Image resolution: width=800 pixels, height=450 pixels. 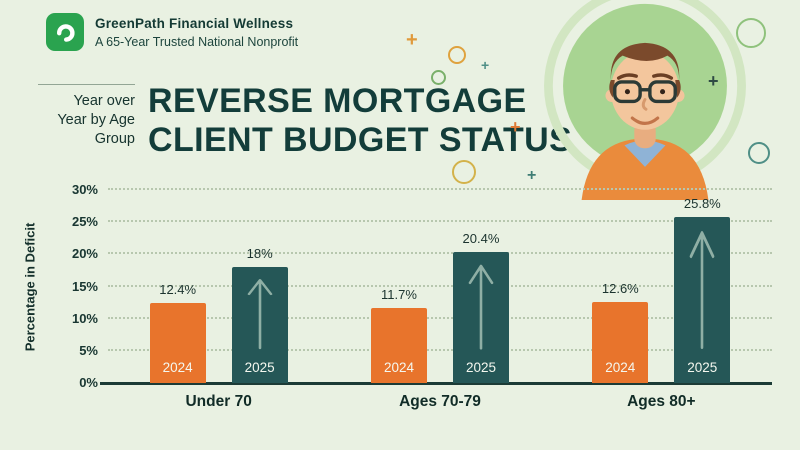 I want to click on kicker-line-1: Year over, so click(x=104, y=101).